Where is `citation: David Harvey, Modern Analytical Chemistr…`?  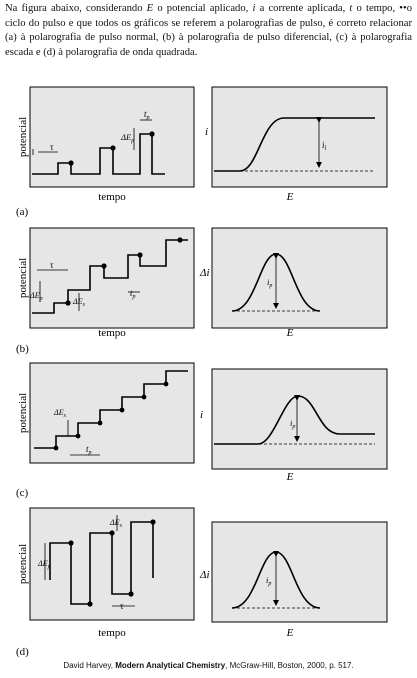
citation: David Harvey, Modern Analytical Chemistr… is located at coordinates (208, 665).